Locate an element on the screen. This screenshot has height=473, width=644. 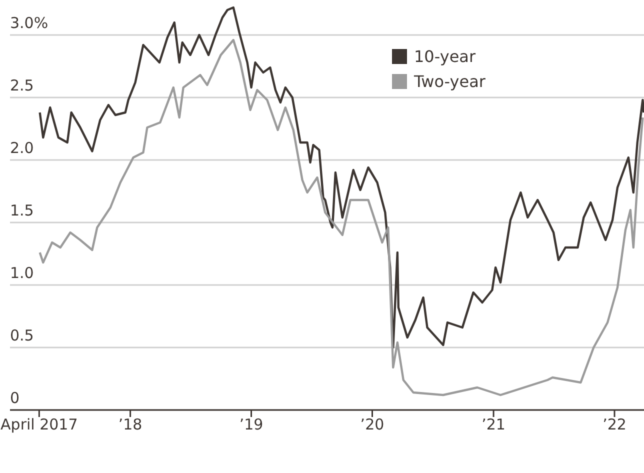
x-tick-label: April 2017 is located at coordinates (39, 425).